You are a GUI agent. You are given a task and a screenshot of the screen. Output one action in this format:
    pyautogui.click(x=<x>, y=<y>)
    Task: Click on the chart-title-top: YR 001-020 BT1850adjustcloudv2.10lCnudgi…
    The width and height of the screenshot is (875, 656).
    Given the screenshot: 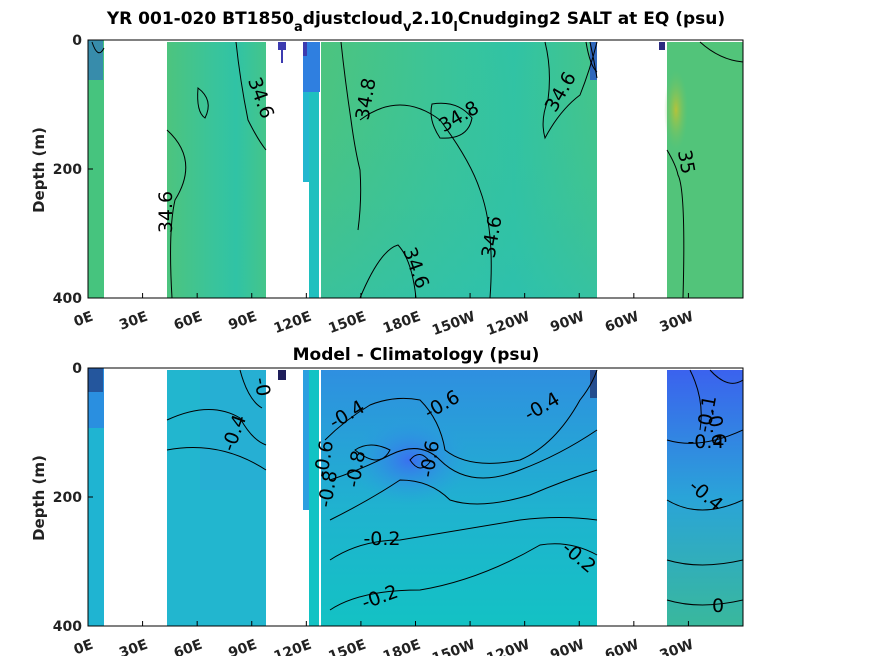 What is the action you would take?
    pyautogui.click(x=415, y=22)
    